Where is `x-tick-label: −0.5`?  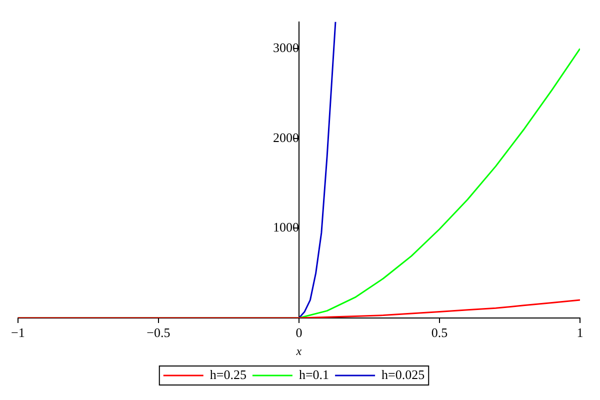 x-tick-label: −0.5 is located at coordinates (158, 332).